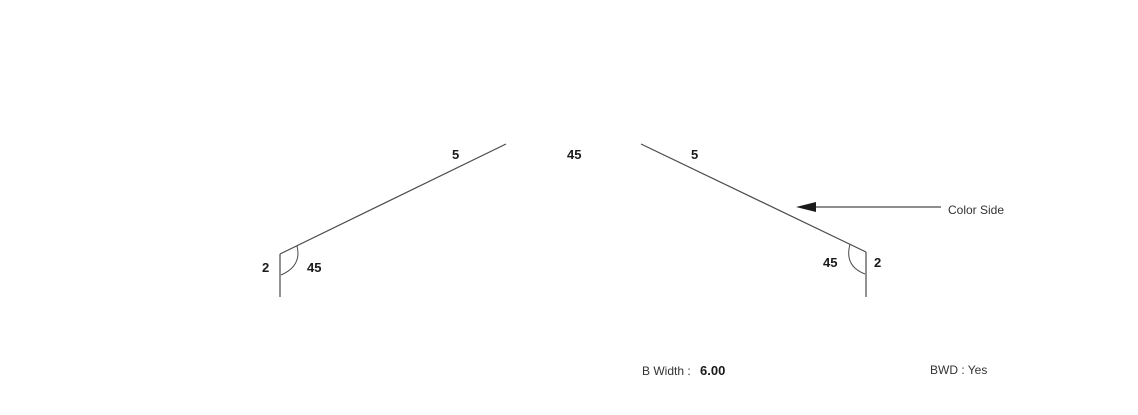 The image size is (1138, 415). What do you see at coordinates (814, 370) in the screenshot?
I see `footer-info: B Width : 6.00 BWD : Yes` at bounding box center [814, 370].